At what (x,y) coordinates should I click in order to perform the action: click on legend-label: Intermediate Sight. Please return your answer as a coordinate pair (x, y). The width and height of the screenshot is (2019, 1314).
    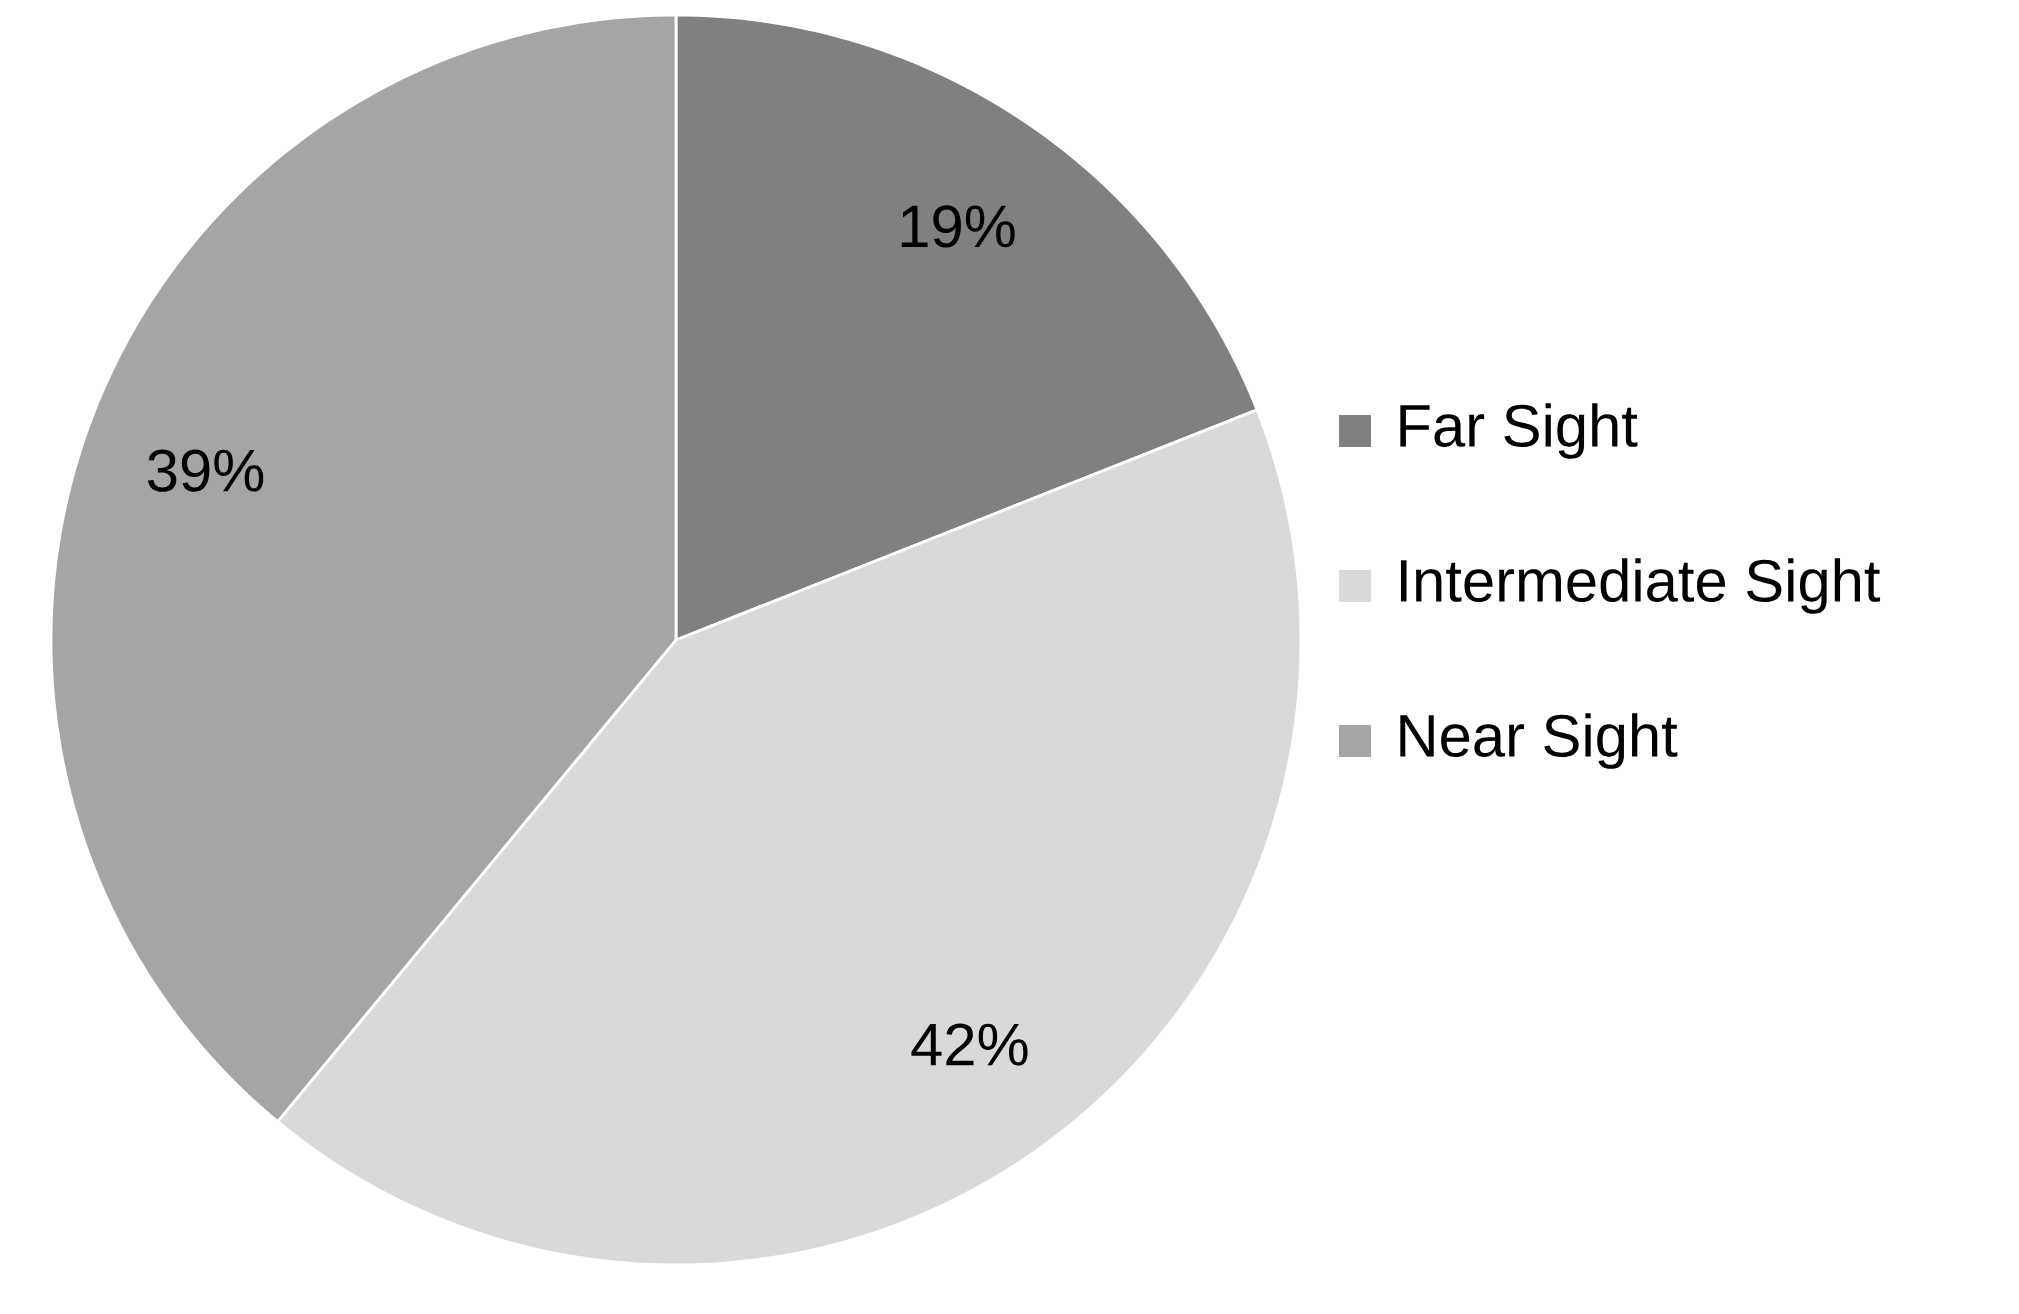
    Looking at the image, I should click on (1640, 586).